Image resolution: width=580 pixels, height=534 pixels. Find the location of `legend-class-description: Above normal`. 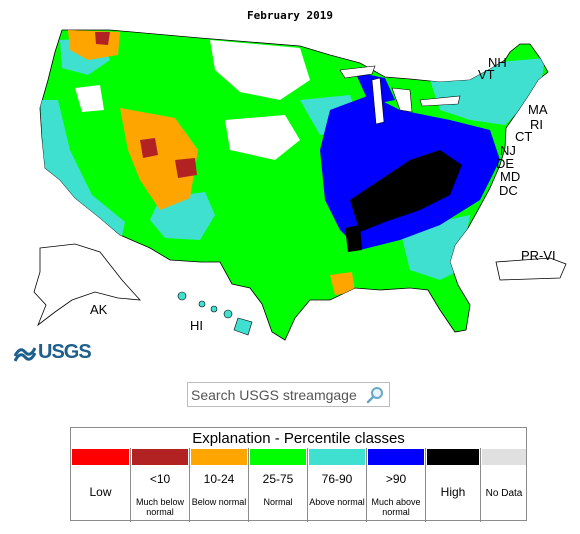

legend-class-description: Above normal is located at coordinates (337, 502).